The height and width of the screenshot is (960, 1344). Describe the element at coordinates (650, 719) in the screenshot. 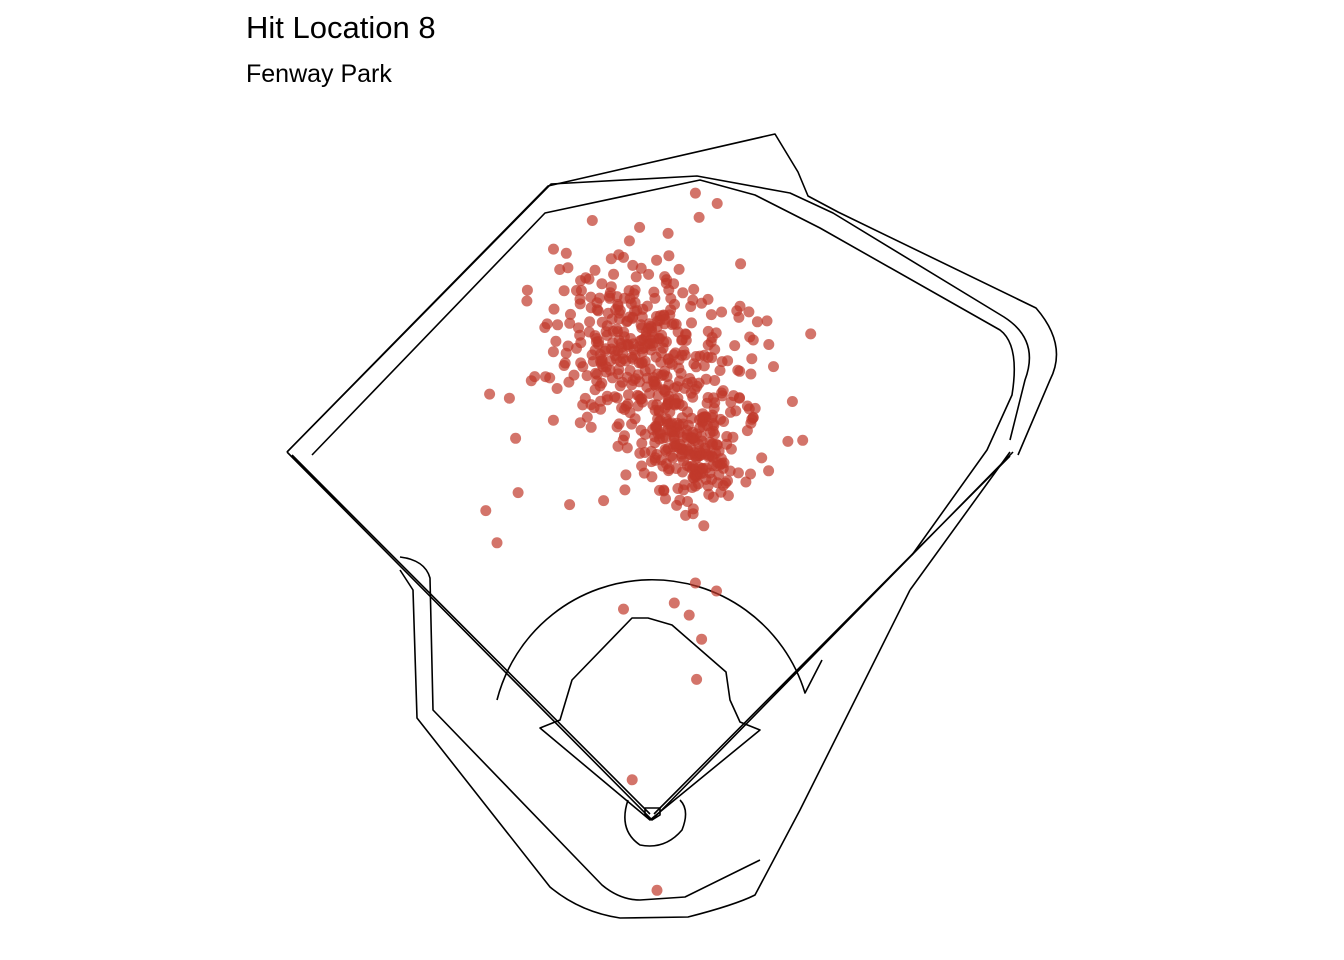

I see `infield-dirt` at that location.